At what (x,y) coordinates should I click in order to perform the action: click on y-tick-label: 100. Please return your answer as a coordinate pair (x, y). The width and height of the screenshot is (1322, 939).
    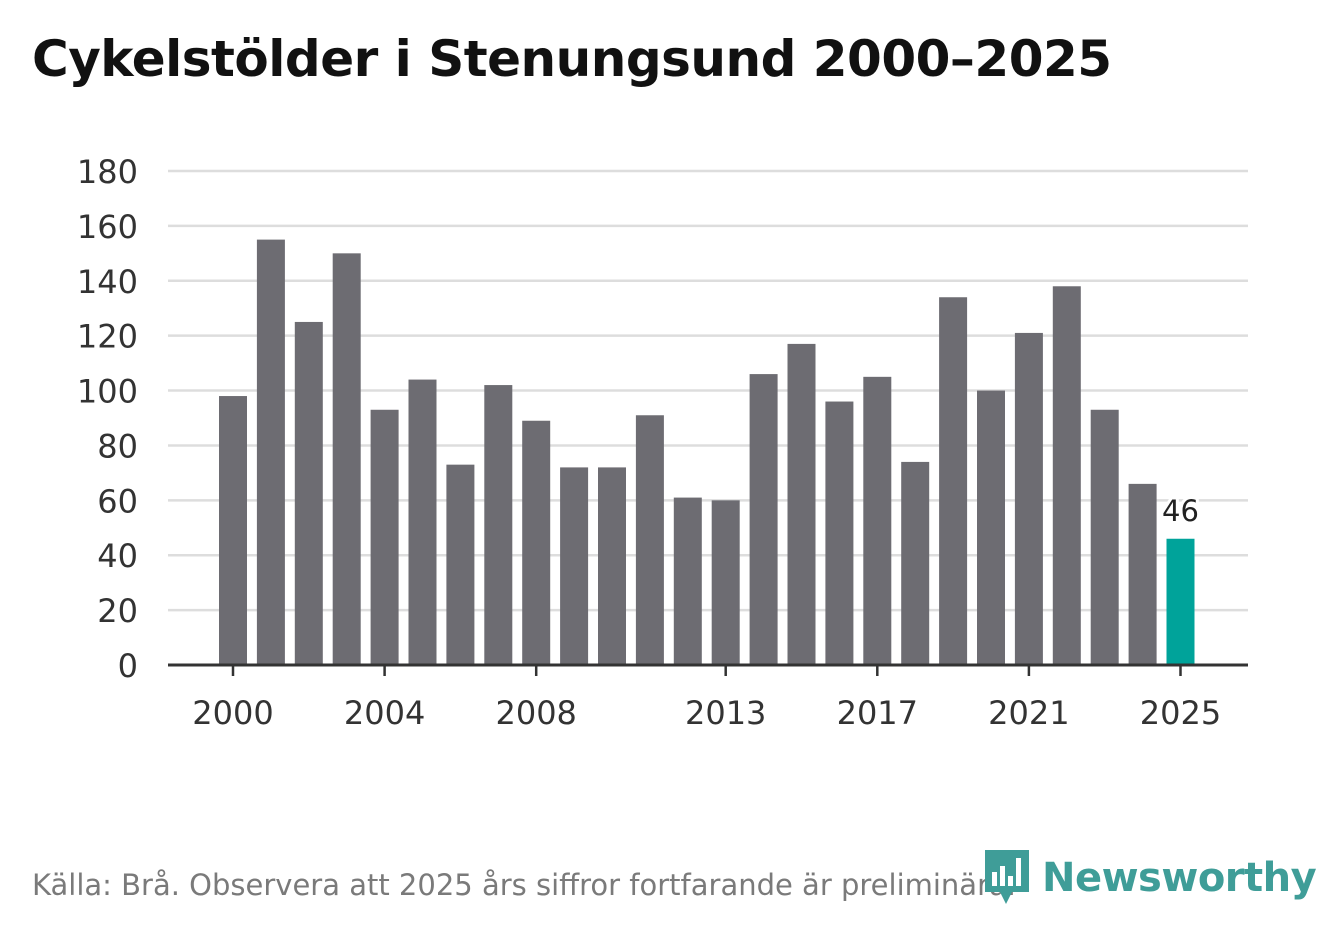
    Looking at the image, I should click on (107, 392).